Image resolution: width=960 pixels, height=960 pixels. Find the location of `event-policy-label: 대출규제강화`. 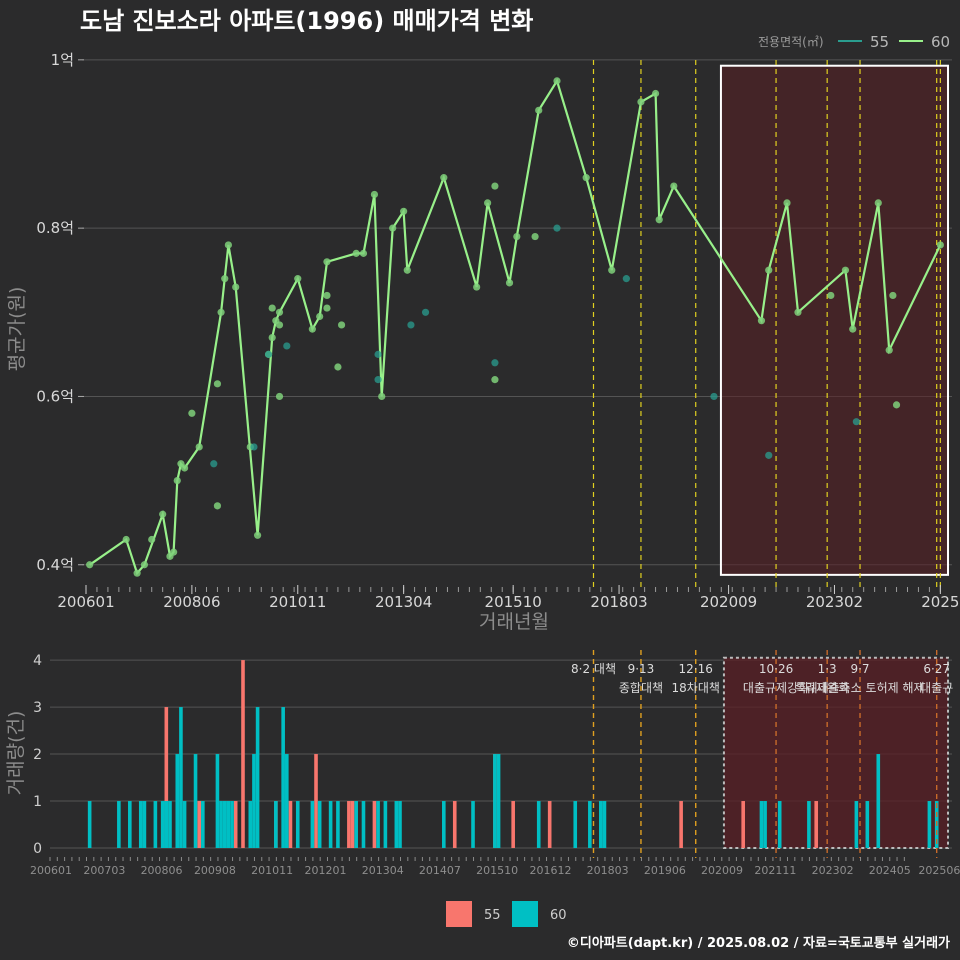

event-policy-label: 대출규제강화 is located at coordinates (776, 688).